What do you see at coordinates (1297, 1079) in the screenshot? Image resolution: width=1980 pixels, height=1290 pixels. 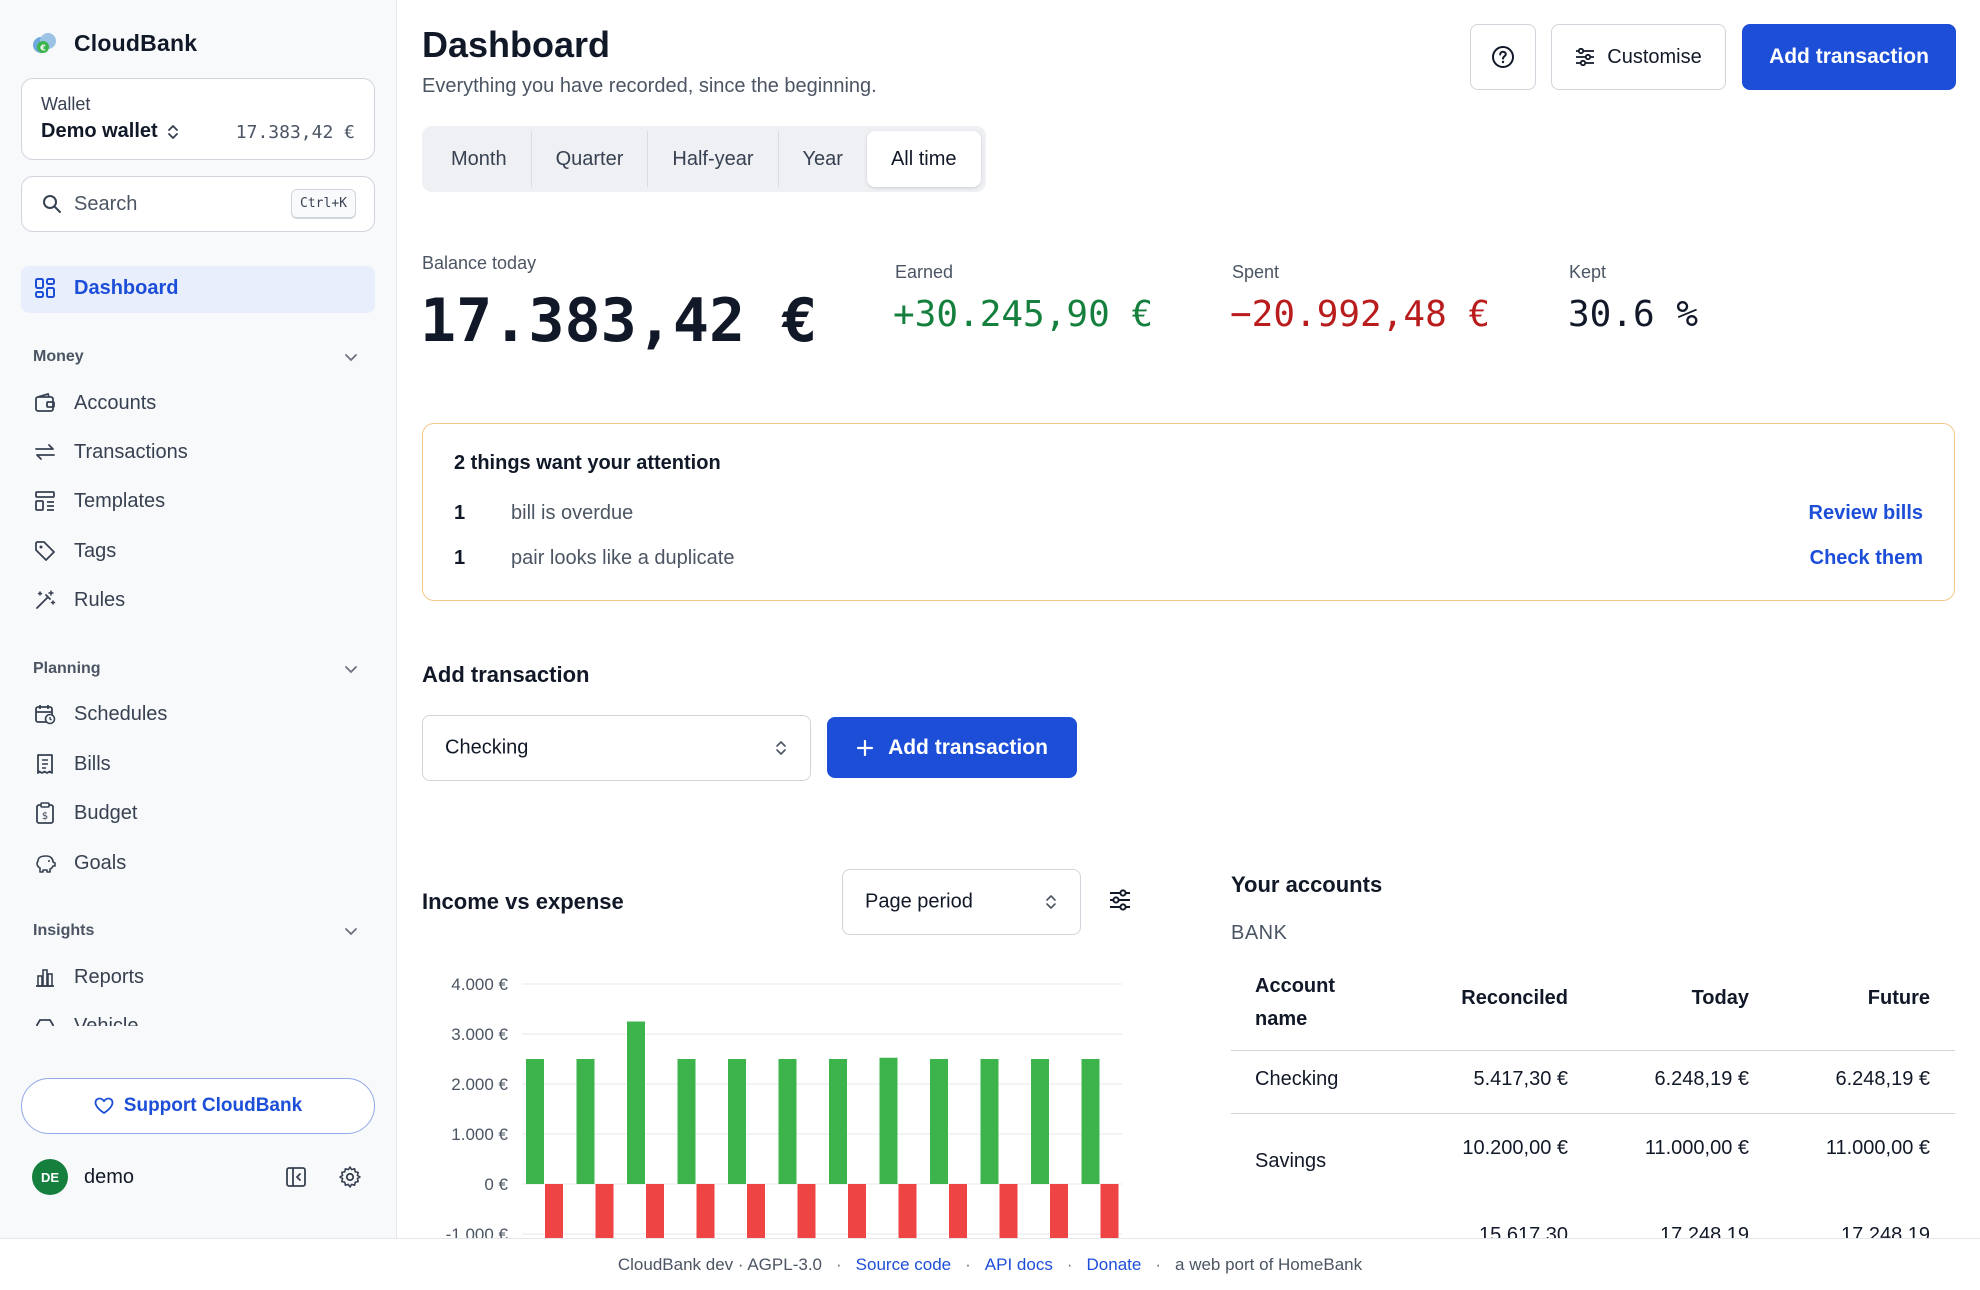 I see `account-name: Checking` at bounding box center [1297, 1079].